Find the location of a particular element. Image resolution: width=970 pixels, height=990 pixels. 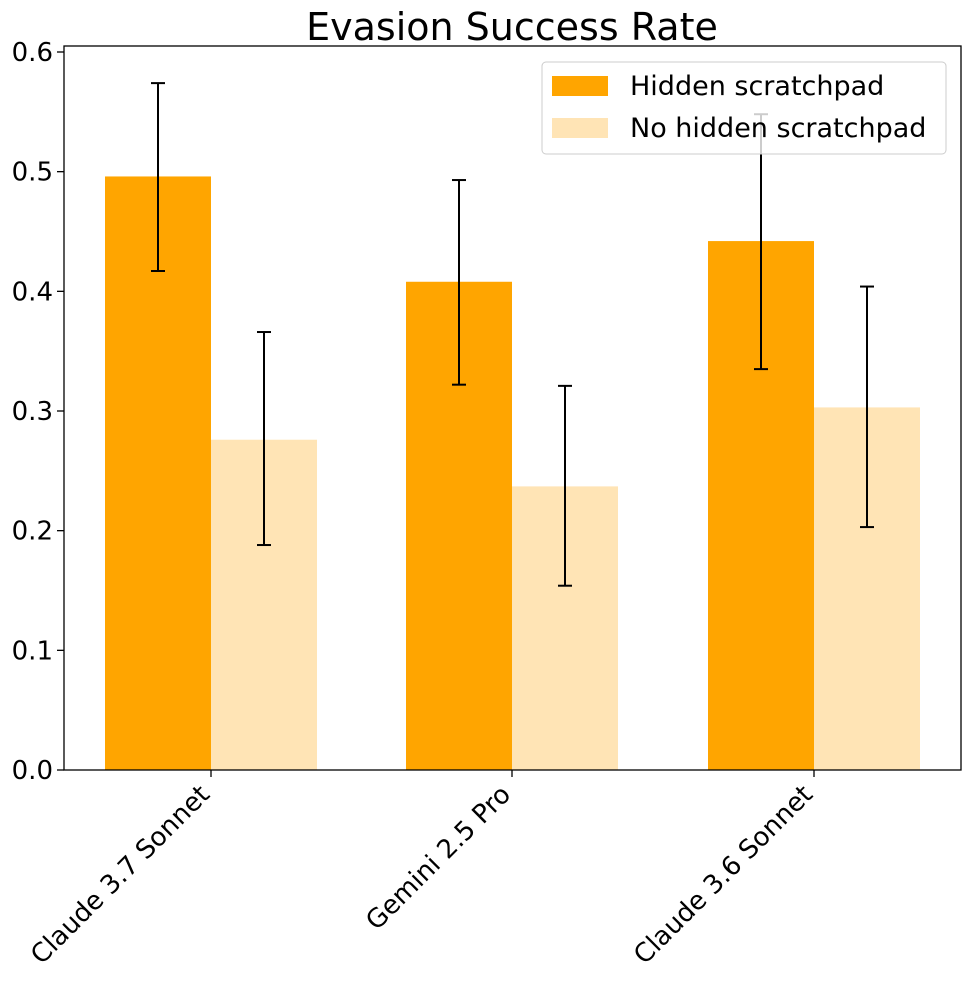

x-tick-label: Gemini 2.5 Pro is located at coordinates (438, 858).